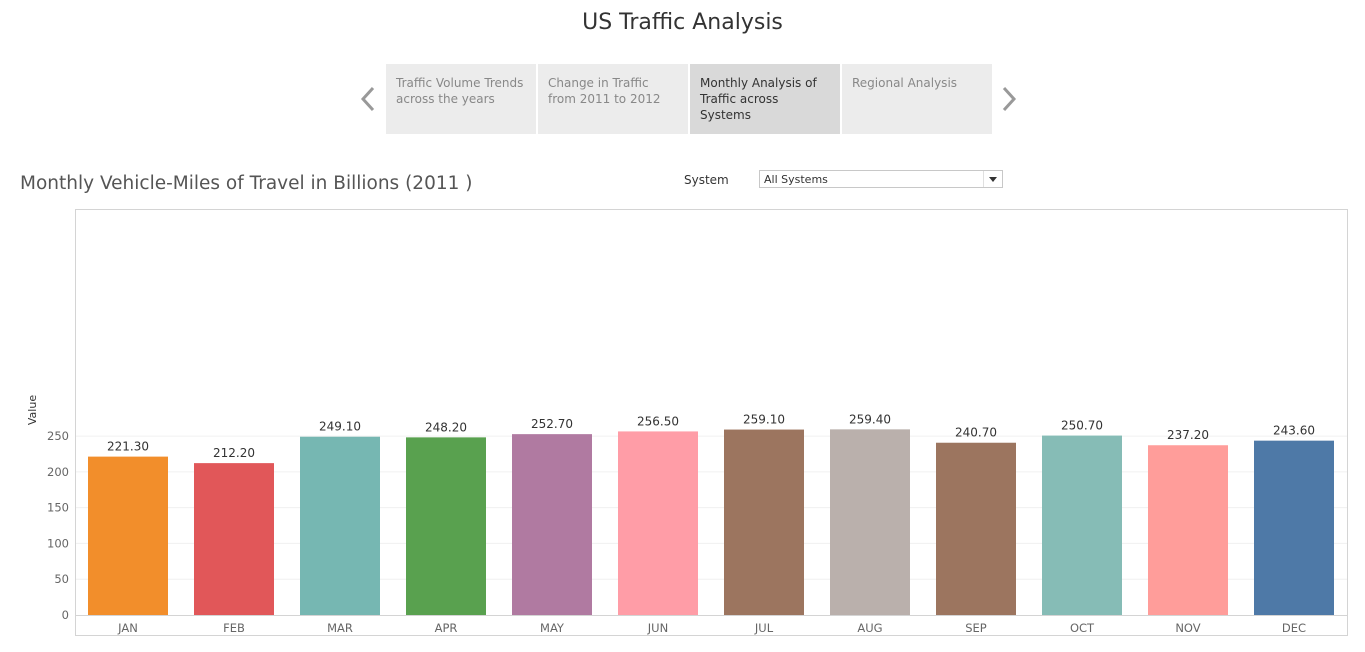  I want to click on bar-dec, so click(1294, 527).